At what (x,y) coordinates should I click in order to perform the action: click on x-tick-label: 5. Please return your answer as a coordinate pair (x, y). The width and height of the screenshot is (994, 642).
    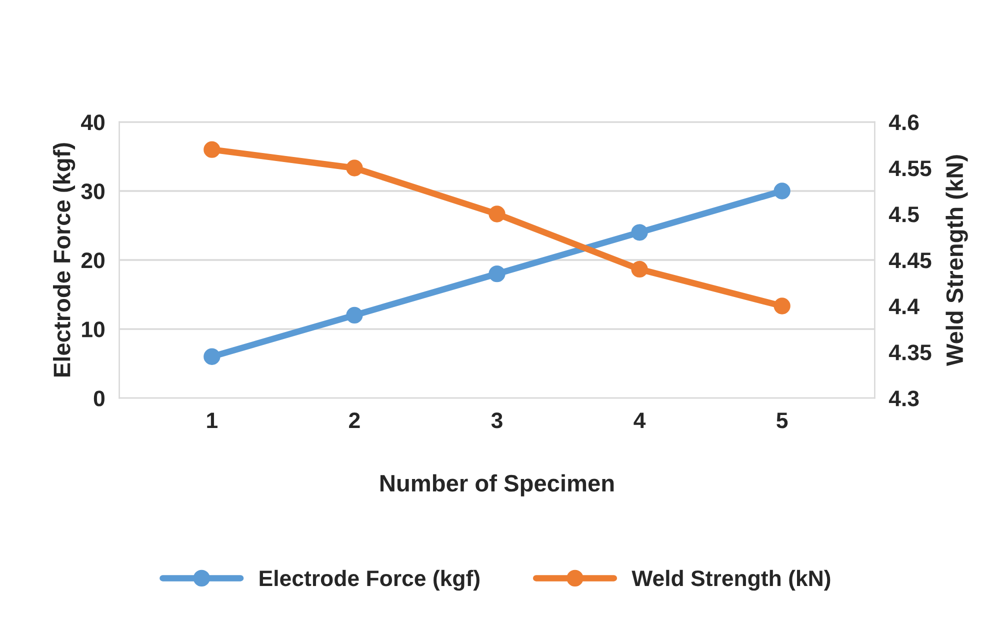
    Looking at the image, I should click on (782, 420).